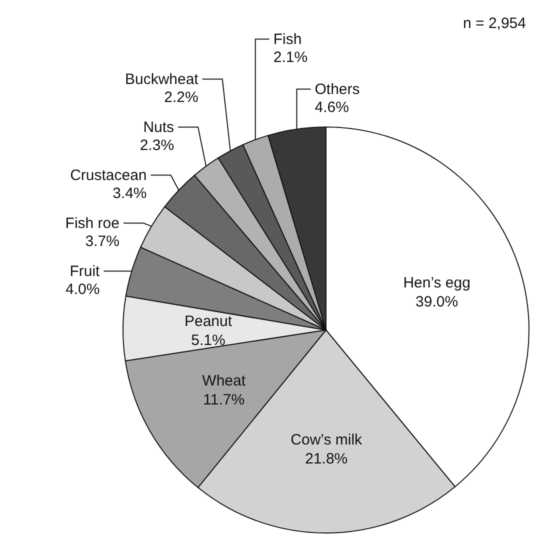 The height and width of the screenshot is (544, 544). Describe the element at coordinates (92, 223) in the screenshot. I see `slice-label: Fish roe` at that location.